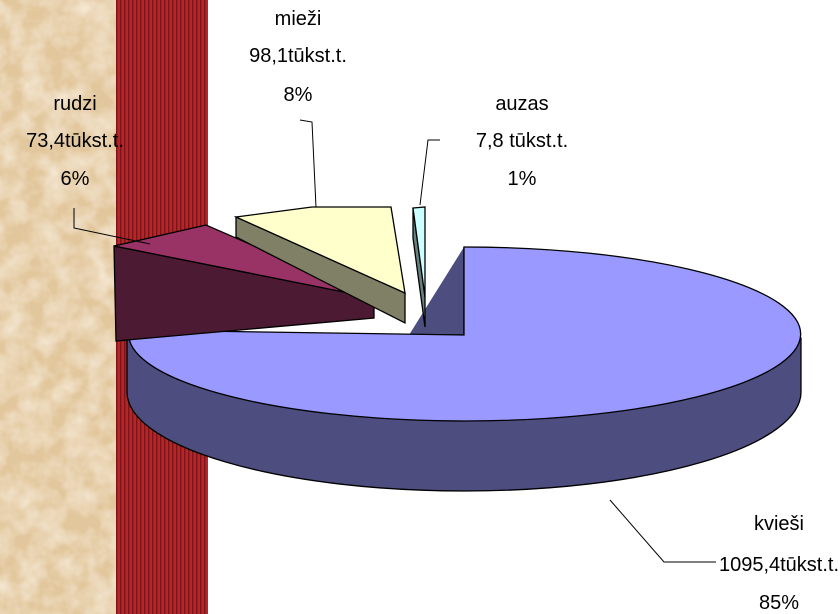 This screenshot has width=840, height=614. I want to click on label-rudzi-value: 73,4tūkst.t., so click(75, 141).